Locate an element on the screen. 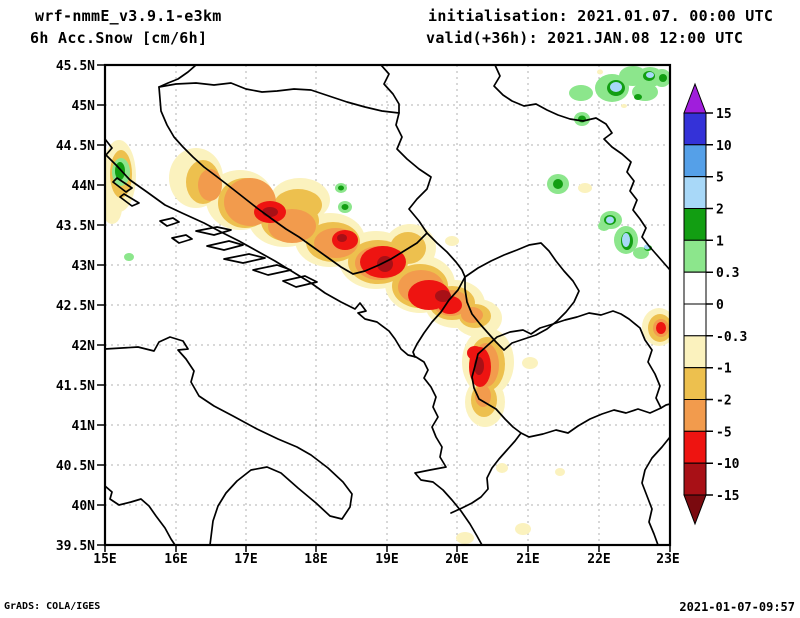 The width and height of the screenshot is (800, 618). slovenia-croatia-border is located at coordinates (177, 76).